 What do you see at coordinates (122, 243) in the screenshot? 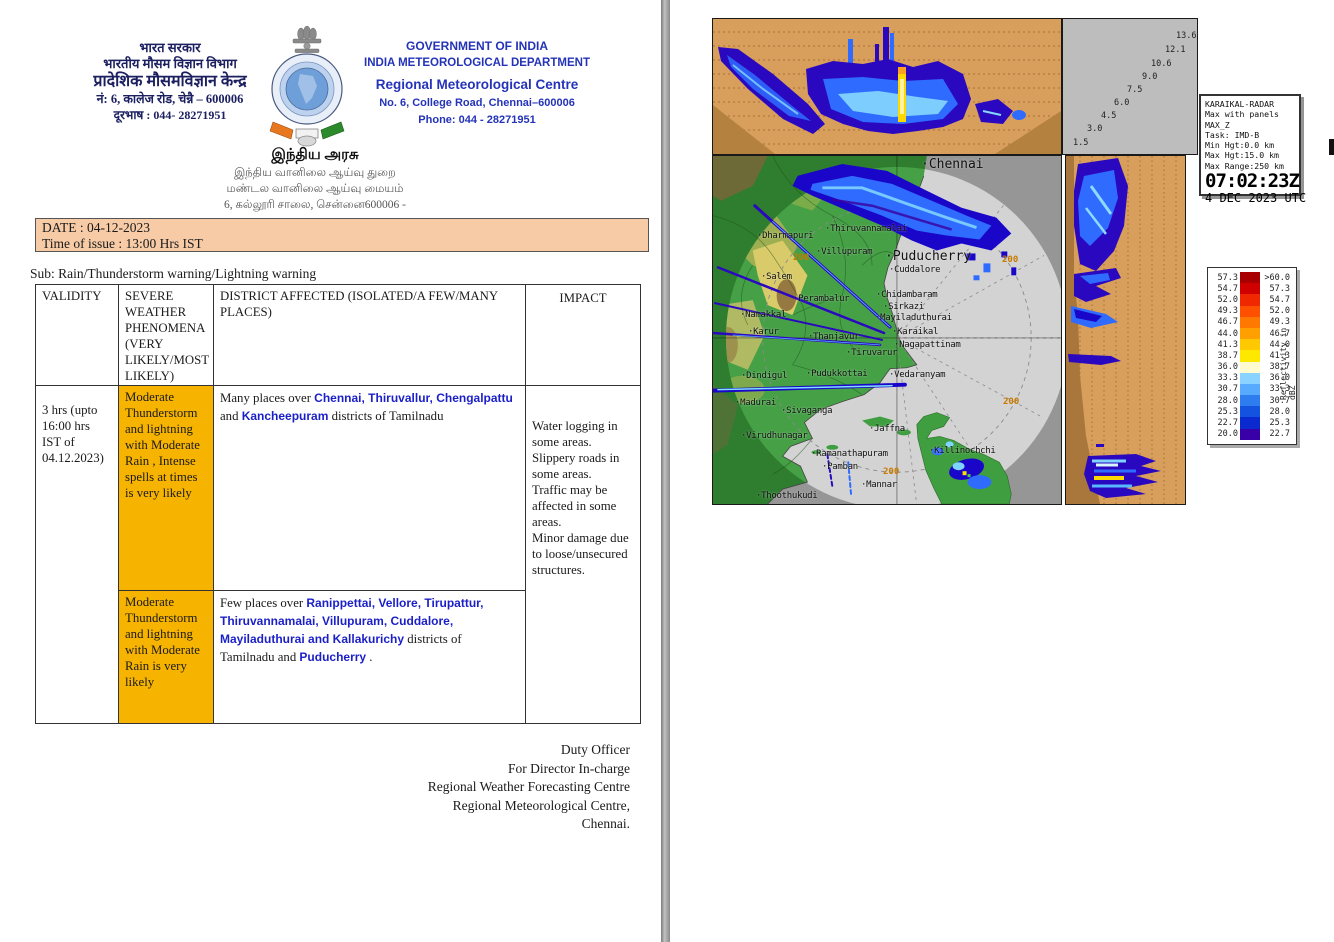
I see `time-of-issue-line: Time of issue : 13:00 Hrs IST` at bounding box center [122, 243].